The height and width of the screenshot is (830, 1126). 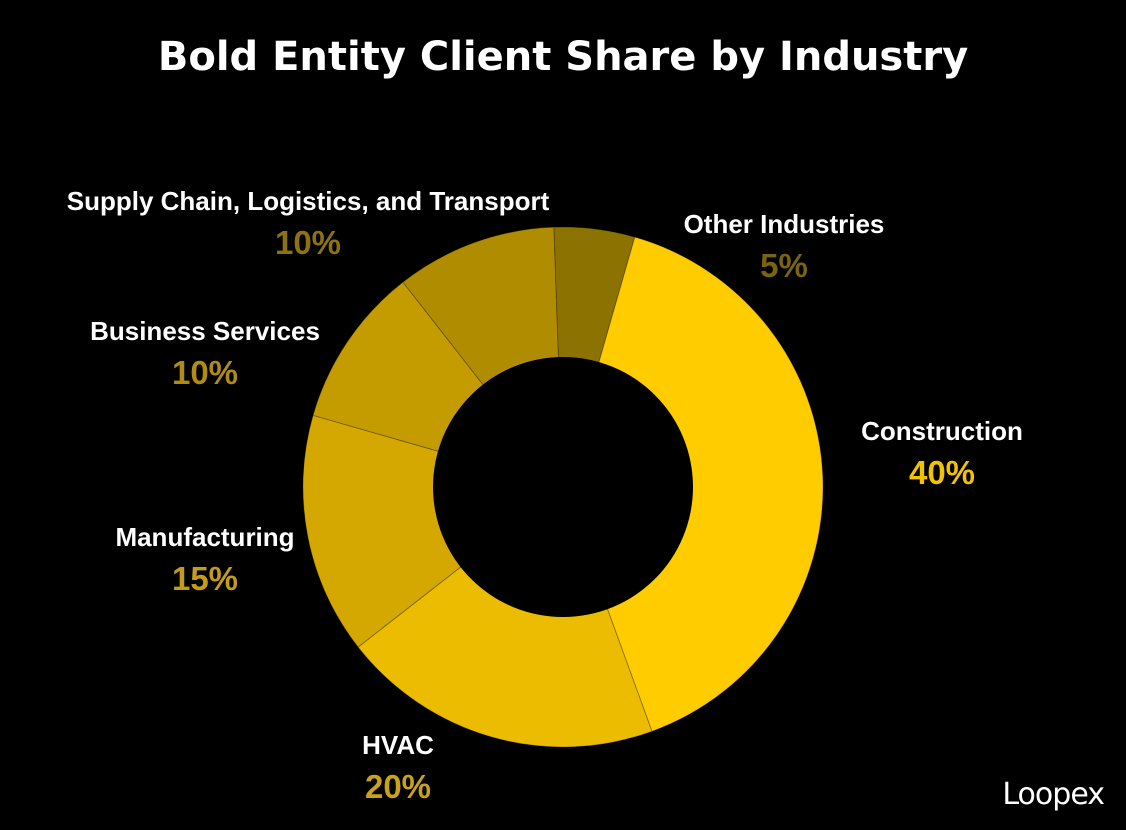 I want to click on slice-label-name: Manufacturing, so click(x=204, y=537).